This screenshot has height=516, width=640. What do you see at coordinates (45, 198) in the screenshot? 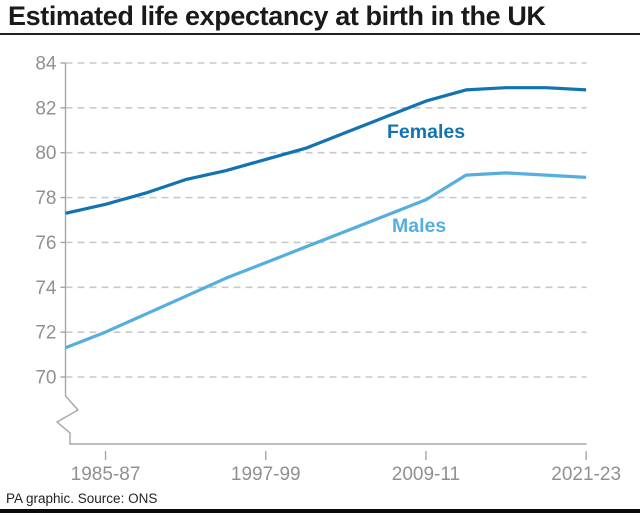
I see `y-tick-label: 78` at bounding box center [45, 198].